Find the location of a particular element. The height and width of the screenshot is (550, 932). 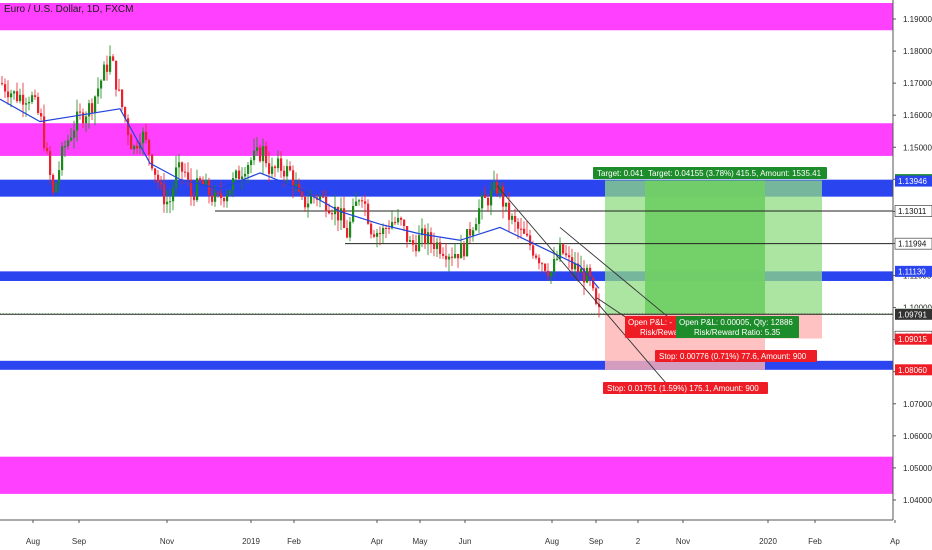

price-tag: 1.08060 is located at coordinates (913, 370).